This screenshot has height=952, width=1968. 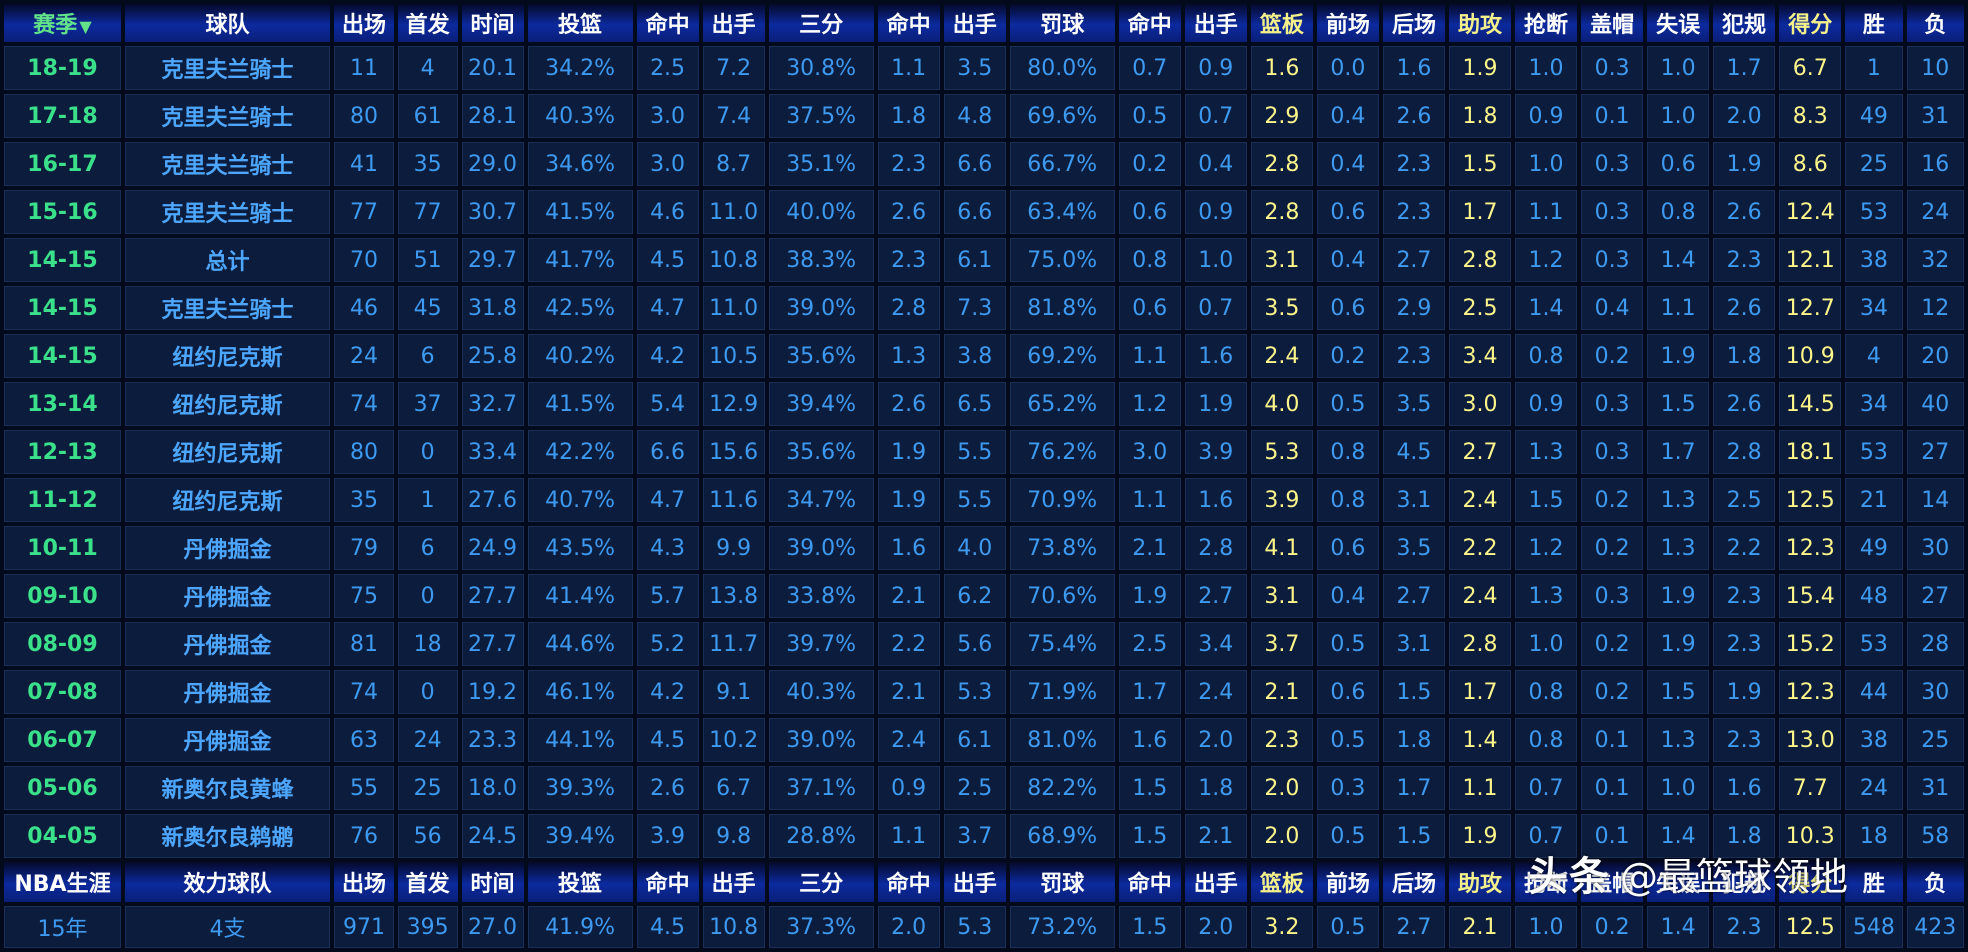 I want to click on cell-team: 新奥尔良鹈鹕, so click(x=227, y=836).